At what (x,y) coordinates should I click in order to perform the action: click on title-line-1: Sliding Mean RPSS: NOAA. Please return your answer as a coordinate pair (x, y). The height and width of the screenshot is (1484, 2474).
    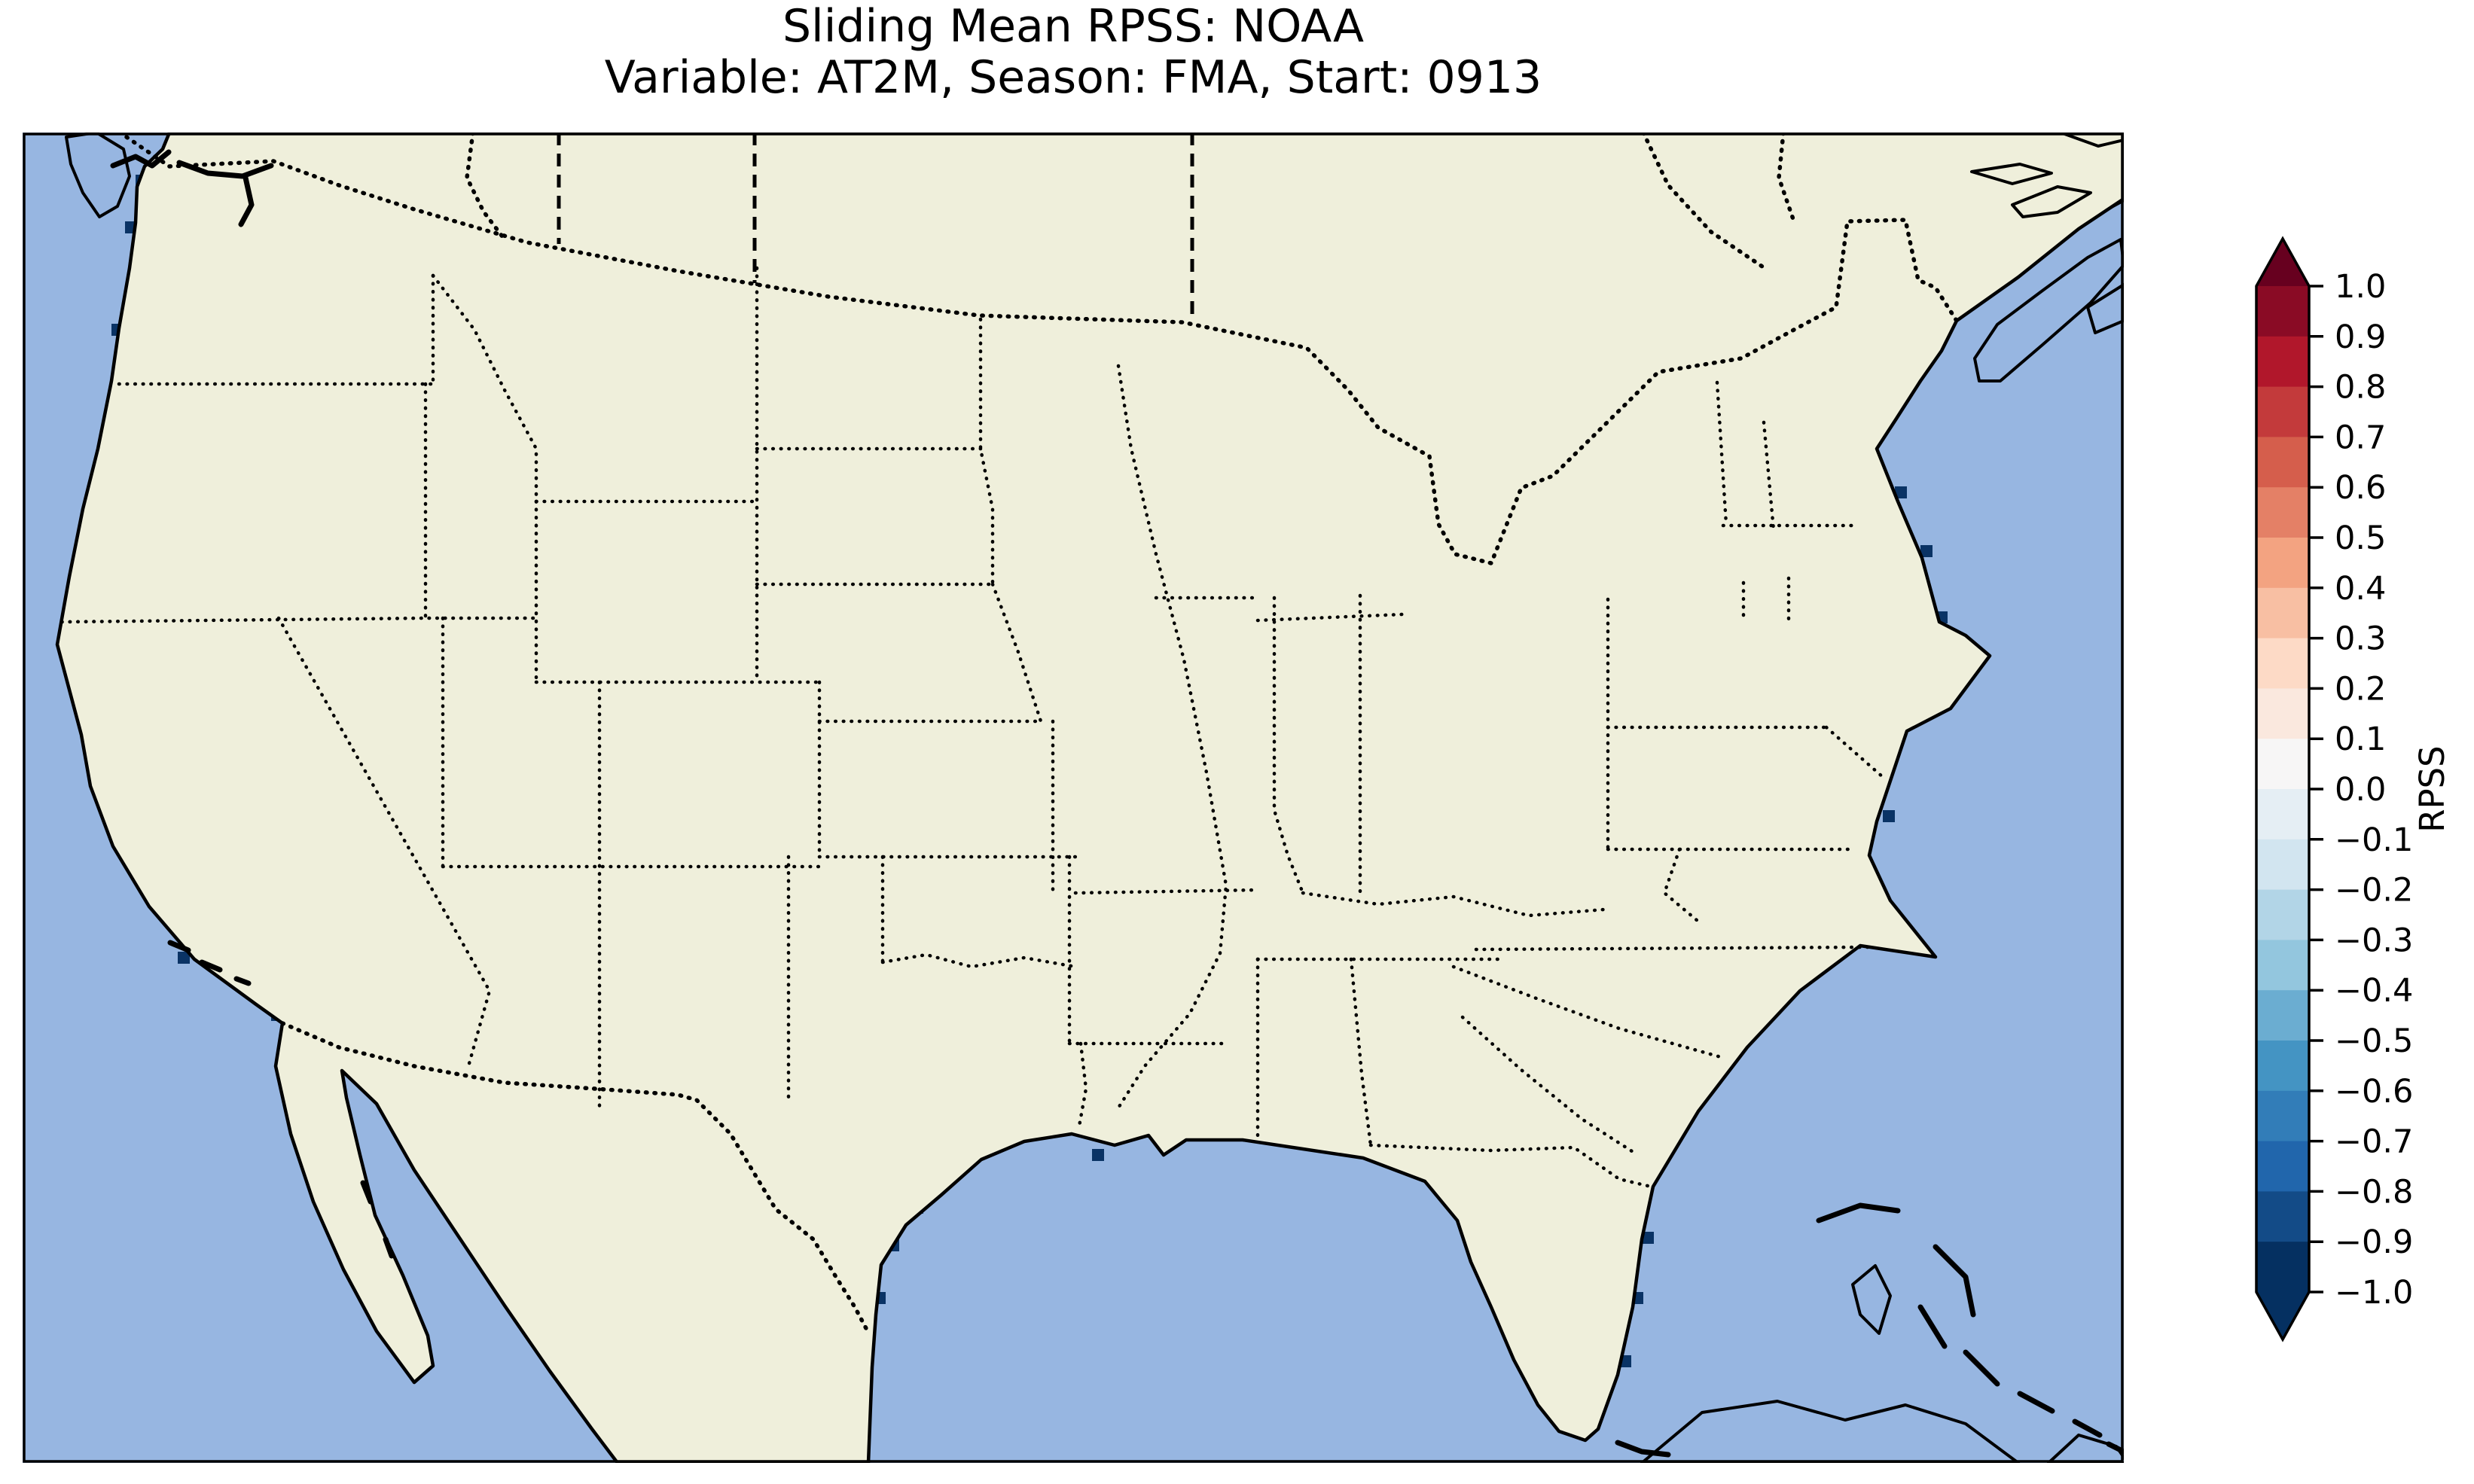
    Looking at the image, I should click on (1073, 26).